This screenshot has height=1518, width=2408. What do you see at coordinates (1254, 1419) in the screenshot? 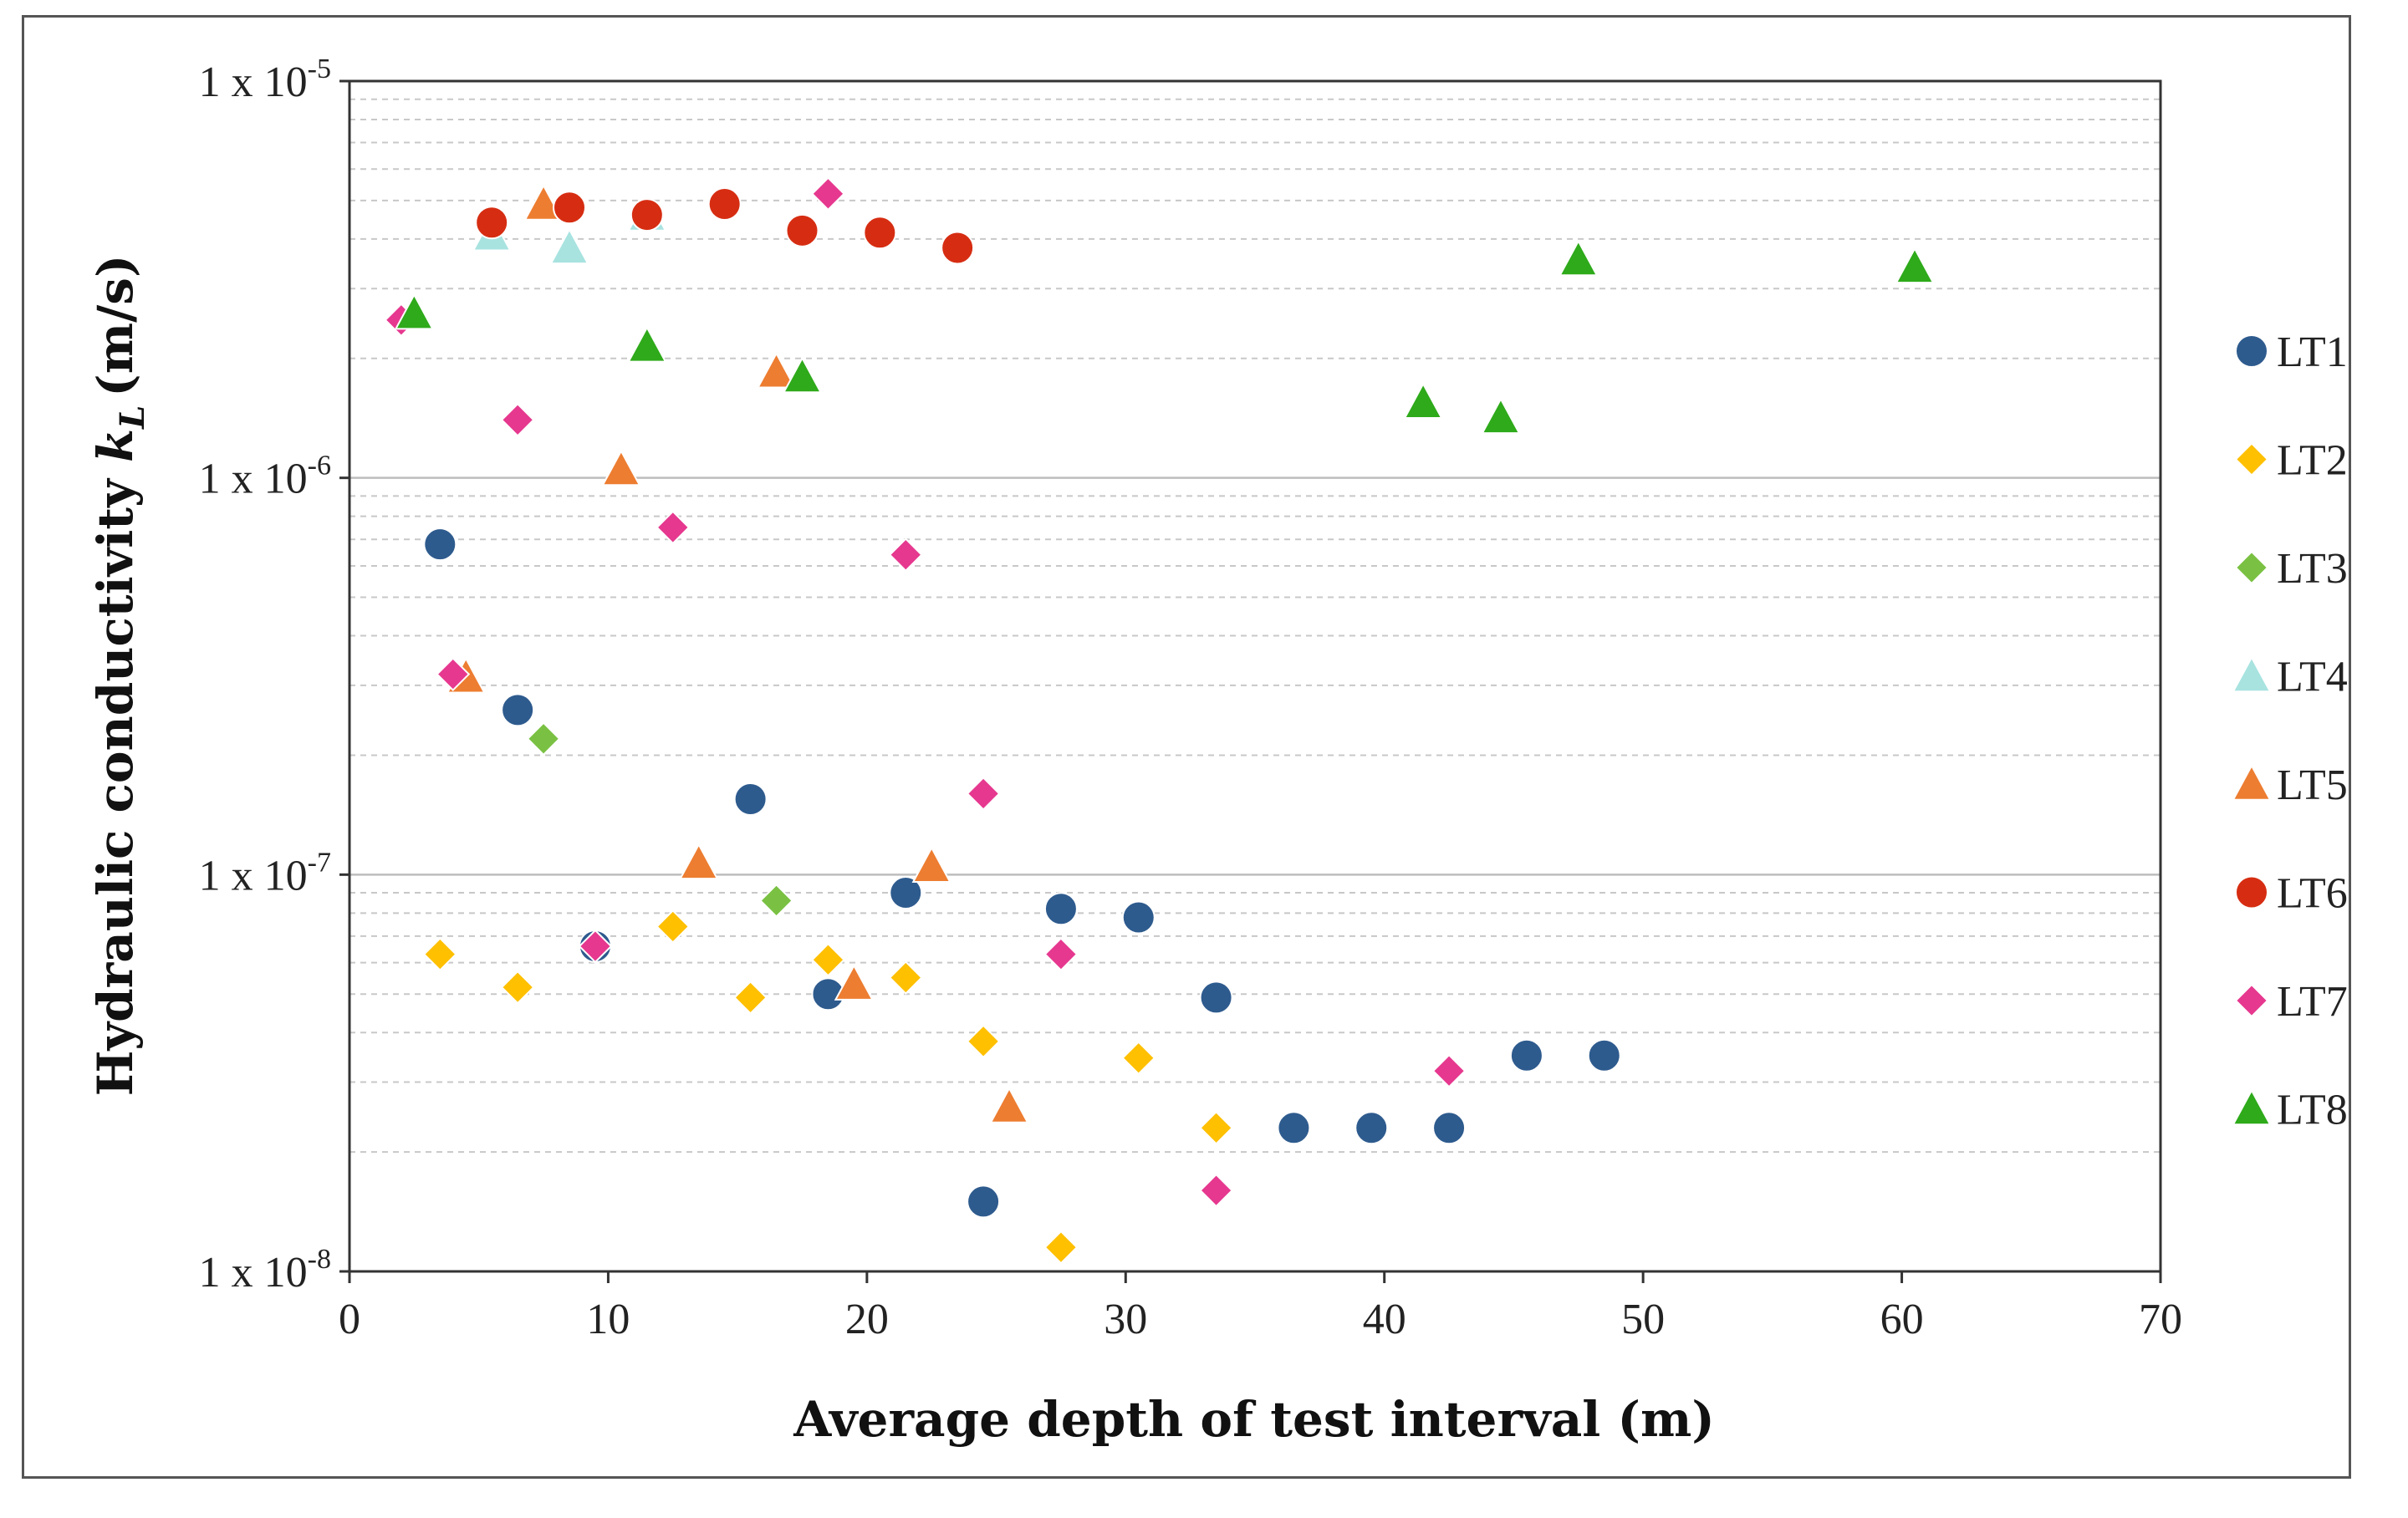
I see `x-axis-title: Average depth of test interval (m)` at bounding box center [1254, 1419].